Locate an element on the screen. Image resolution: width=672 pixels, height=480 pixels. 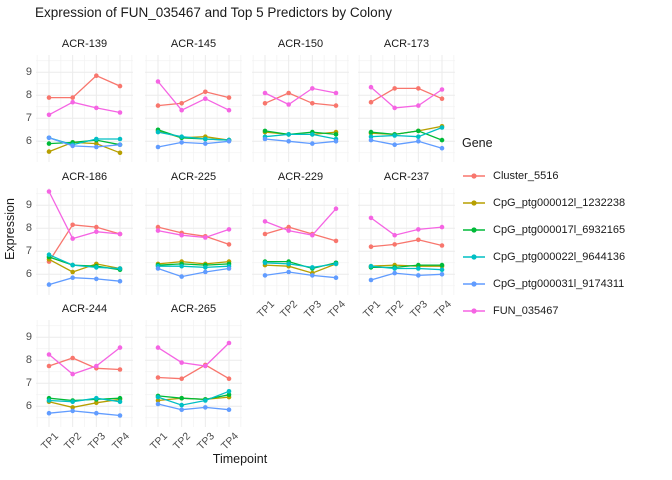
facet-strip-label: ACR-173 is located at coordinates (406, 44).